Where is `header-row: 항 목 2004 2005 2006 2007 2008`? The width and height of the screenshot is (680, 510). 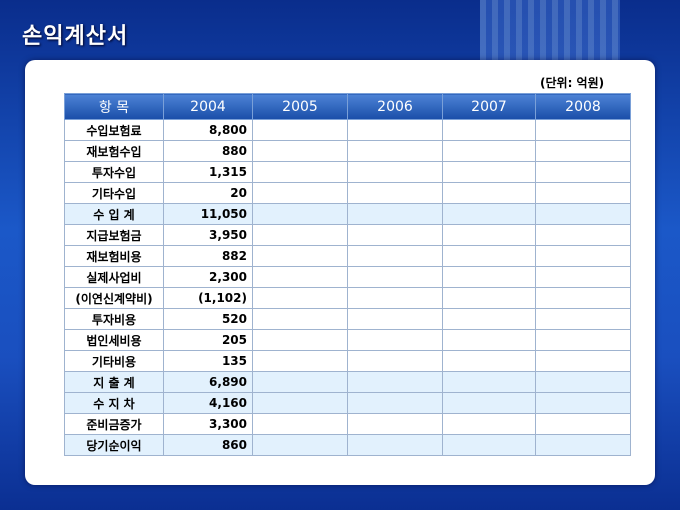 header-row: 항 목 2004 2005 2006 2007 2008 is located at coordinates (347, 106).